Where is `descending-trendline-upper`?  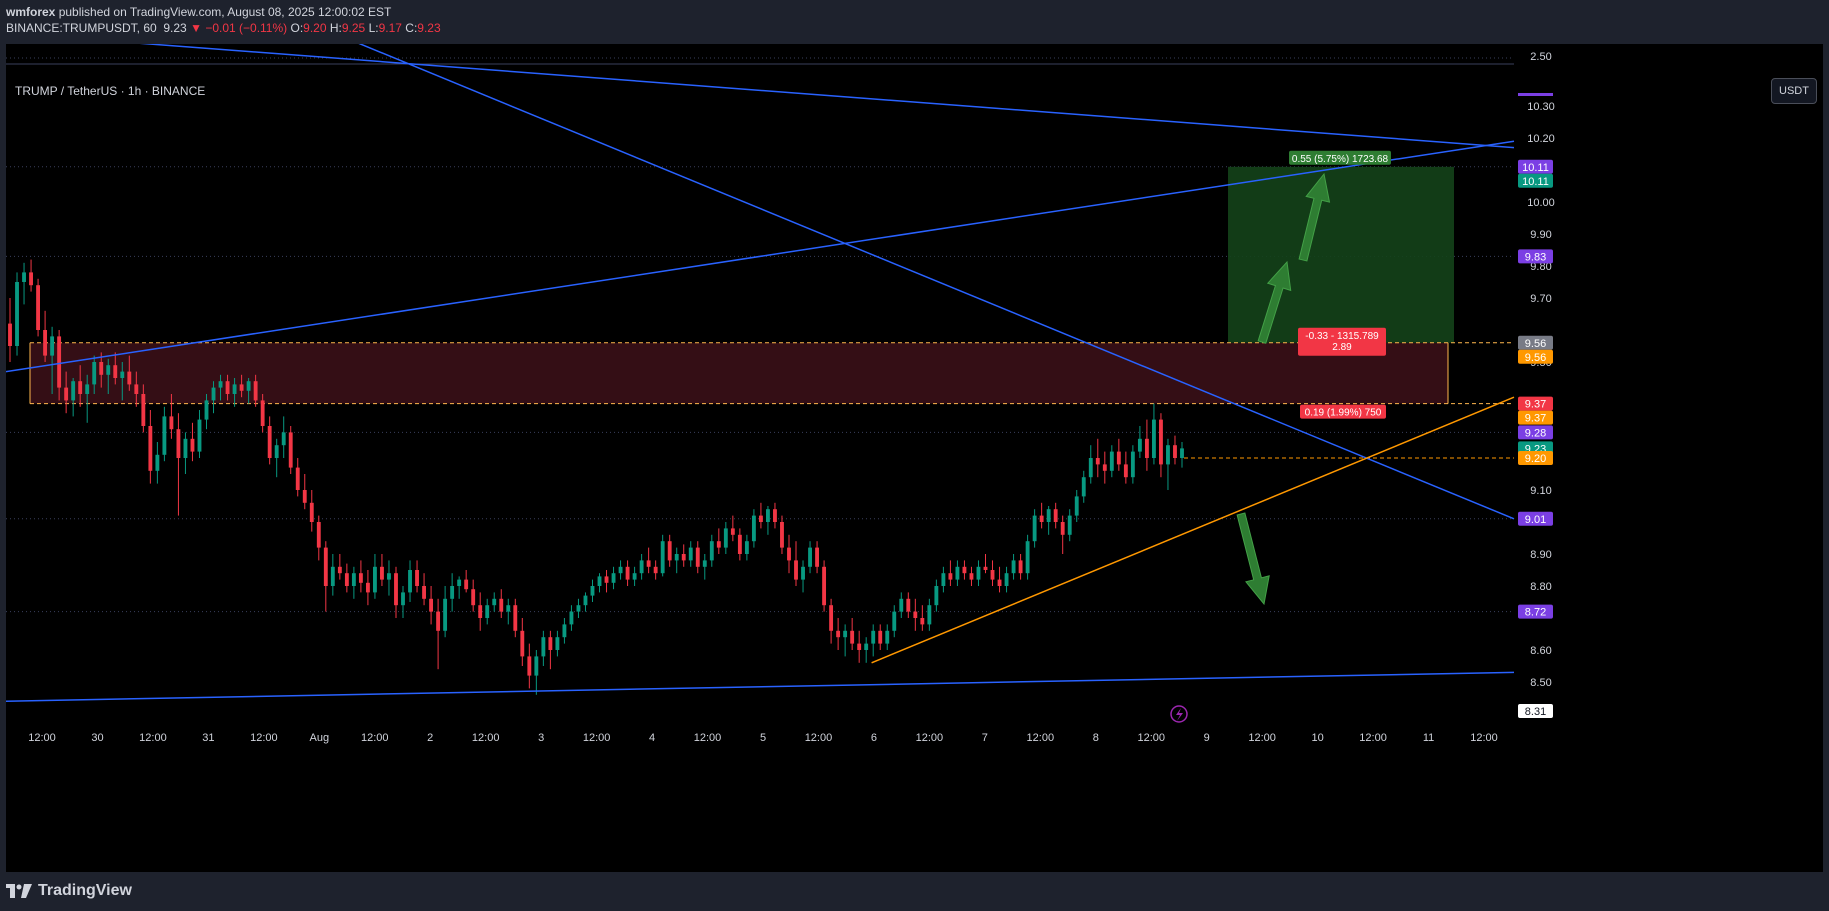 descending-trendline-upper is located at coordinates (760, 96).